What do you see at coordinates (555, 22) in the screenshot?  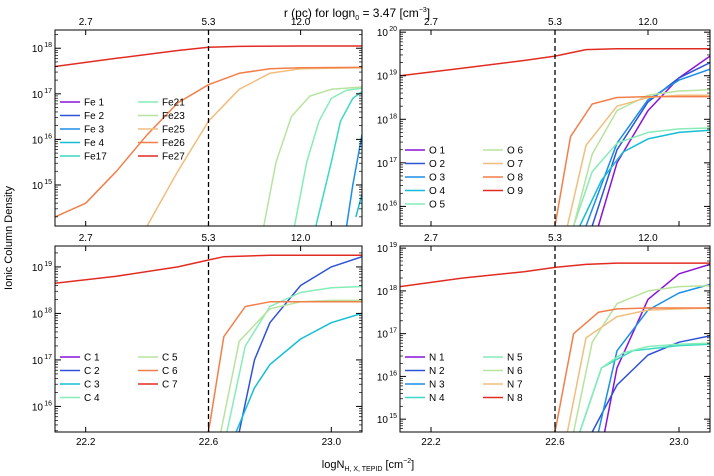 I see `o-top-tick-label: 5.3` at bounding box center [555, 22].